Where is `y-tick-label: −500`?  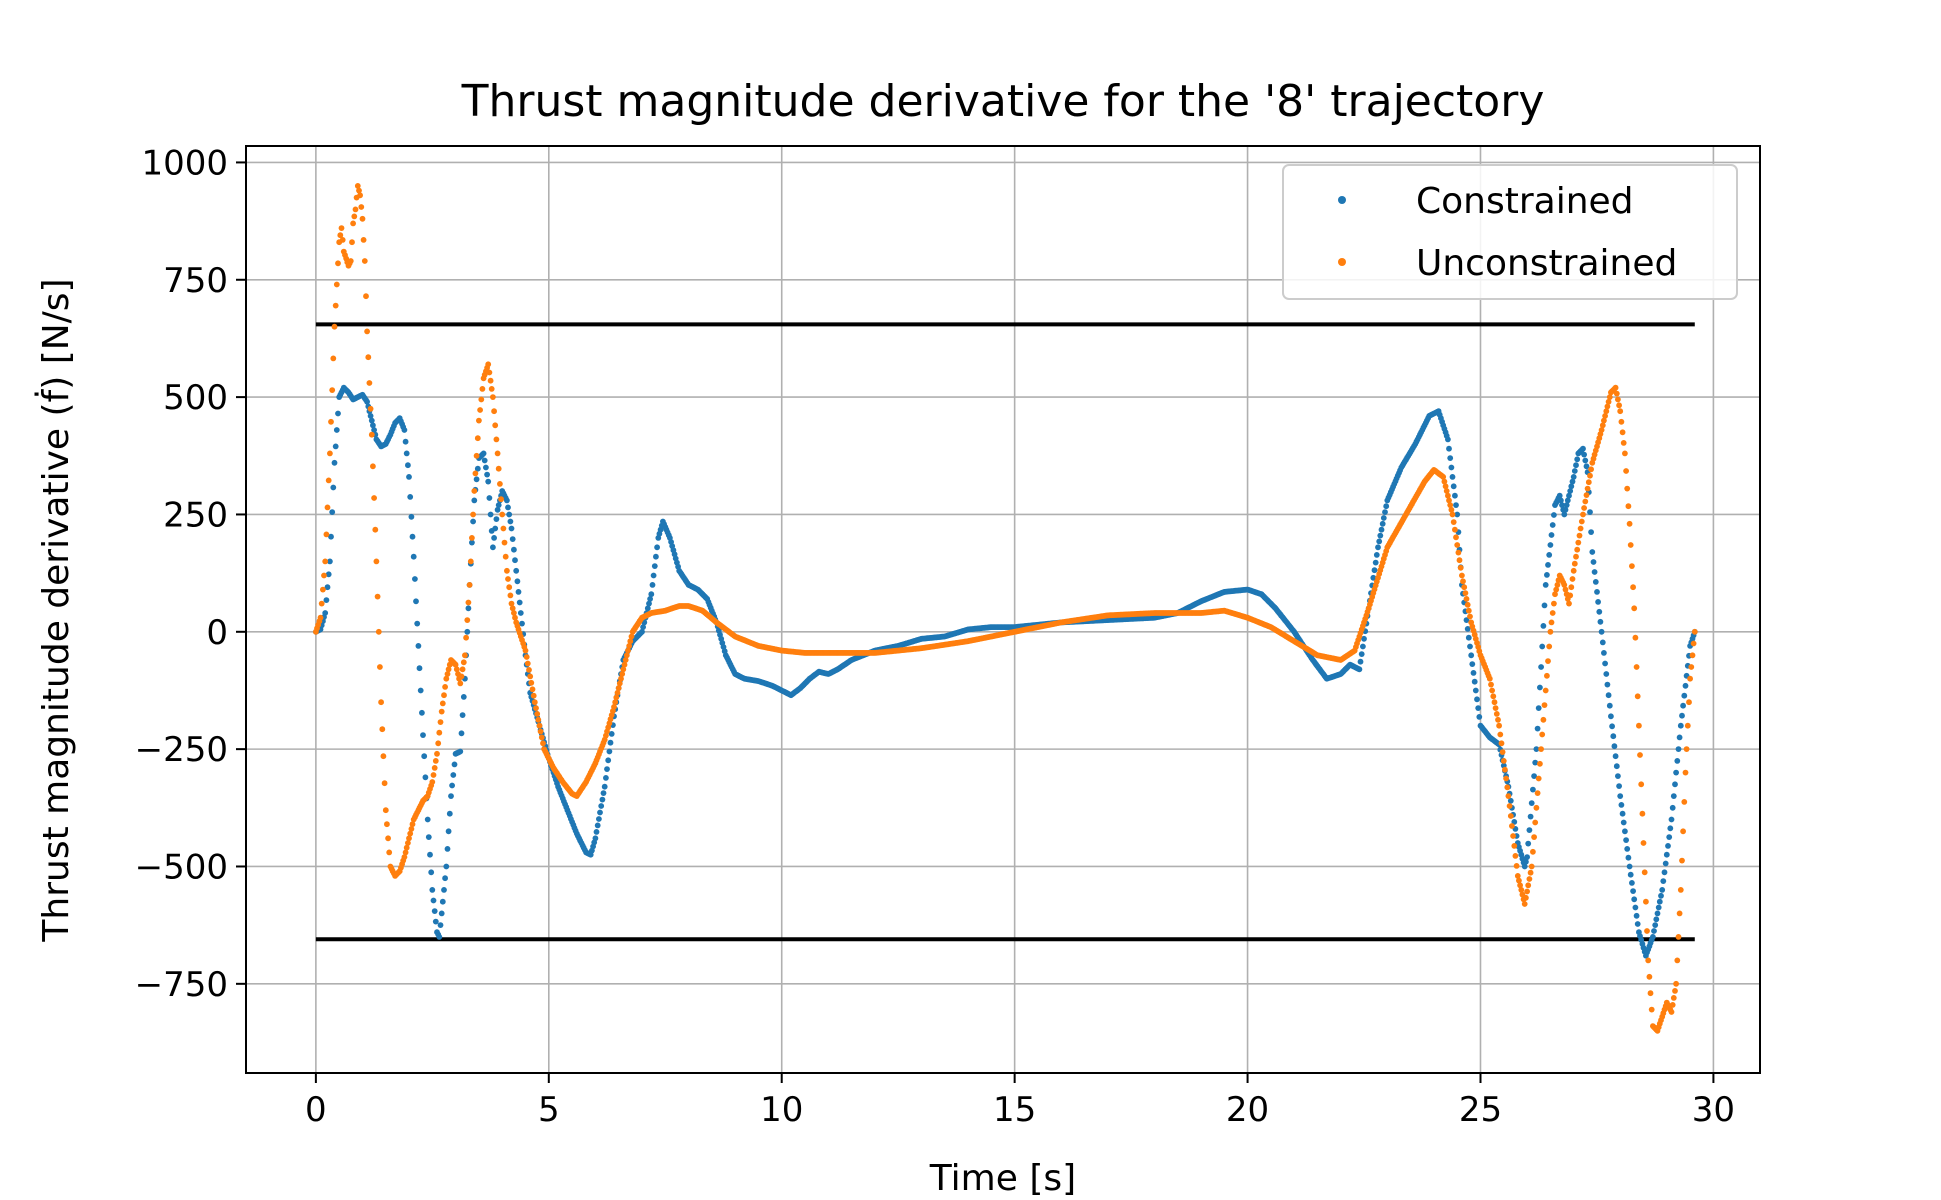
y-tick-label: −500 is located at coordinates (181, 867).